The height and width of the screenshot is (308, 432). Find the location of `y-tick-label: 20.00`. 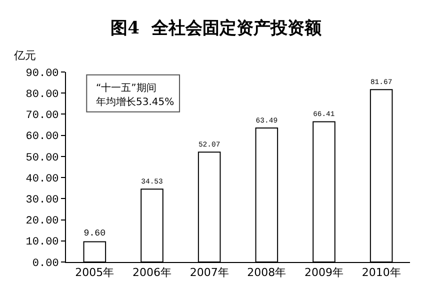

y-tick-label: 20.00 is located at coordinates (42, 222).